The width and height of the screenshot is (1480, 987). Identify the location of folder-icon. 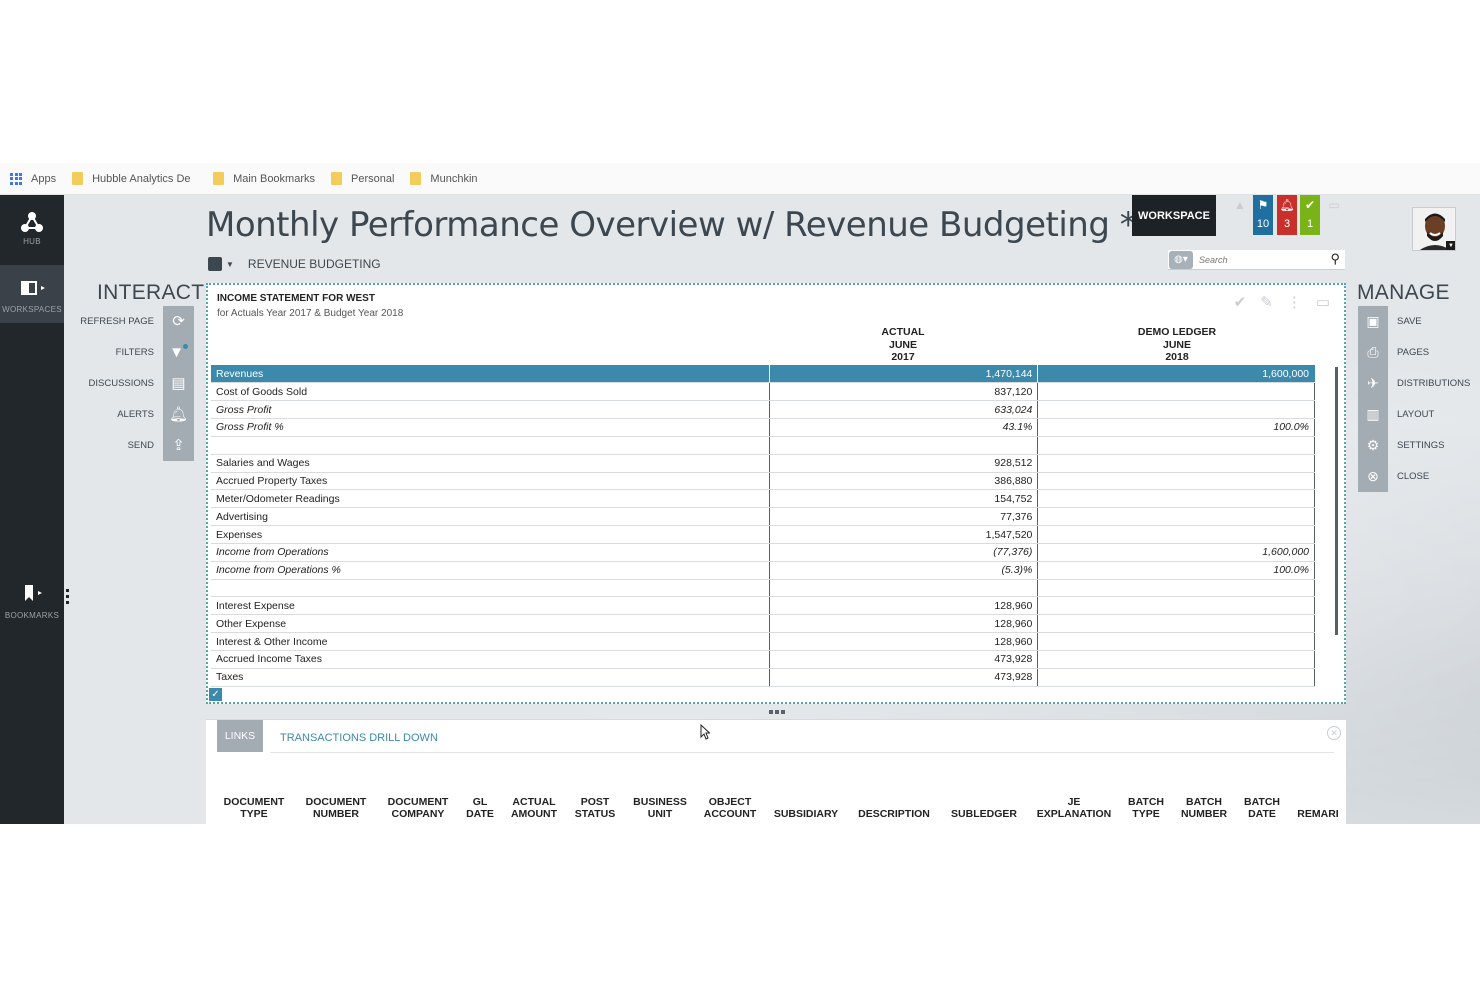
(416, 178).